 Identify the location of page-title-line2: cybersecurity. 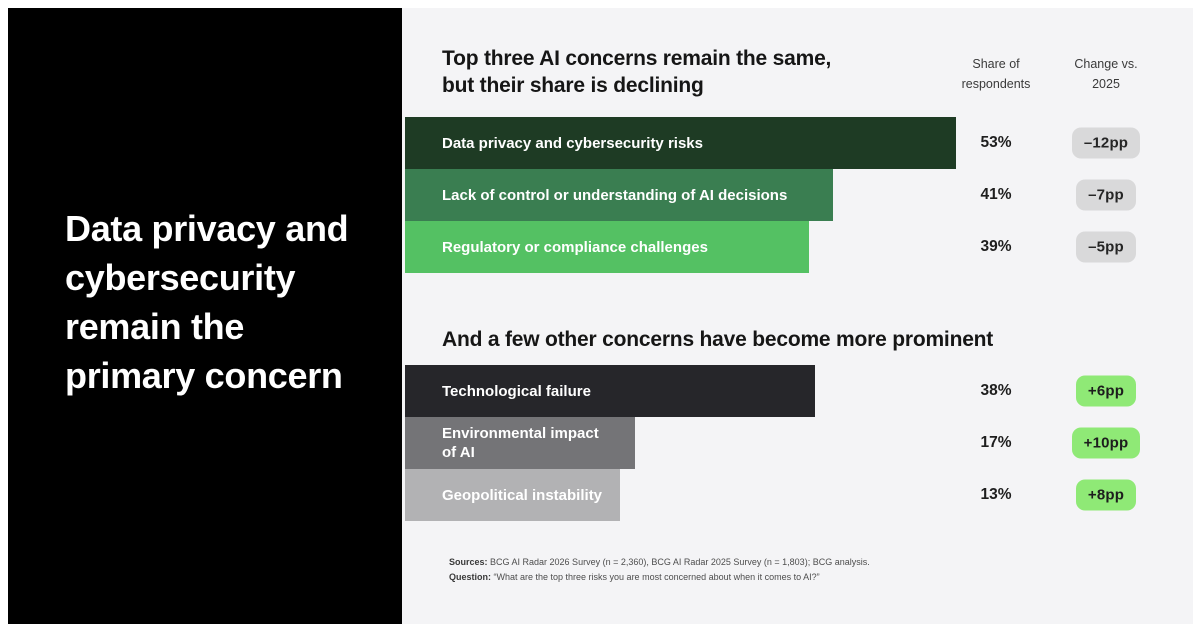
(180, 277).